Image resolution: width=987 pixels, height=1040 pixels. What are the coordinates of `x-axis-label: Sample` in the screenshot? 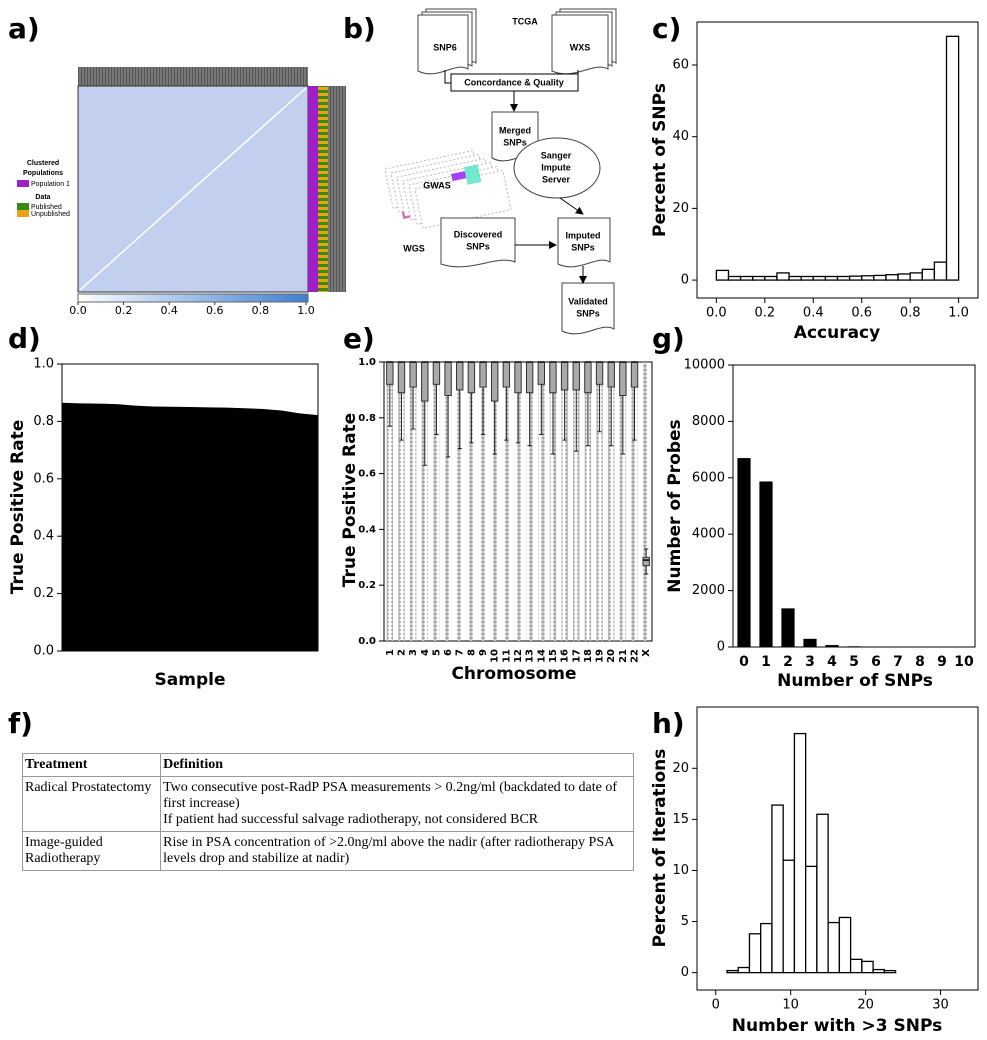 It's located at (190, 680).